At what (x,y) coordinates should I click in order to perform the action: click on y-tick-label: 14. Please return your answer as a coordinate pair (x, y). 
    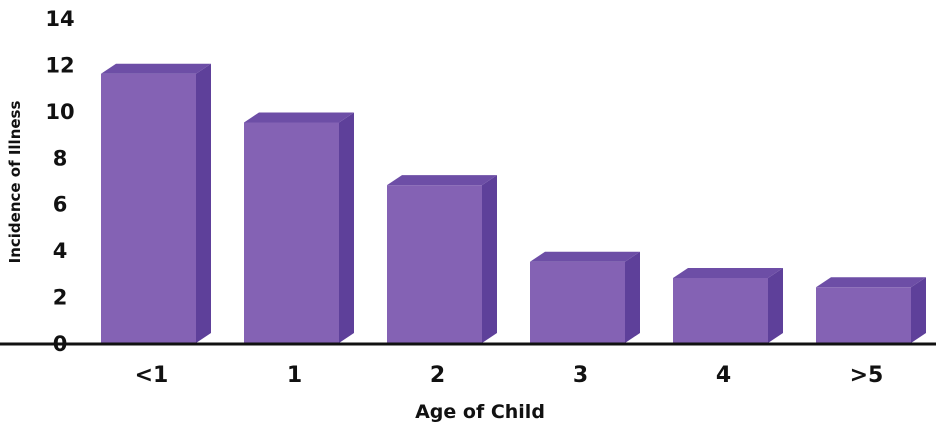
    Looking at the image, I should click on (59, 19).